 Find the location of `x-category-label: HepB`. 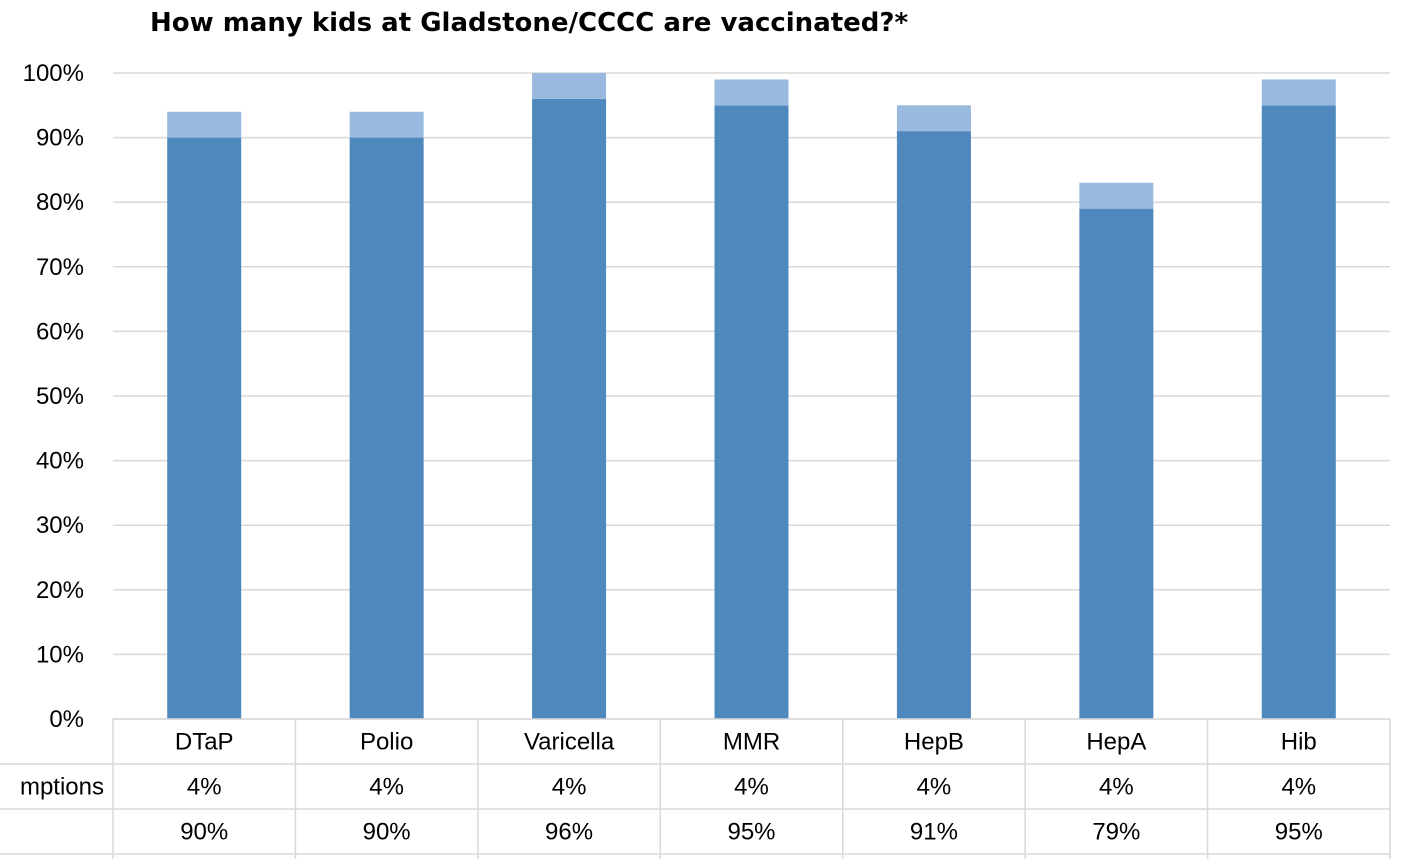

x-category-label: HepB is located at coordinates (934, 742).